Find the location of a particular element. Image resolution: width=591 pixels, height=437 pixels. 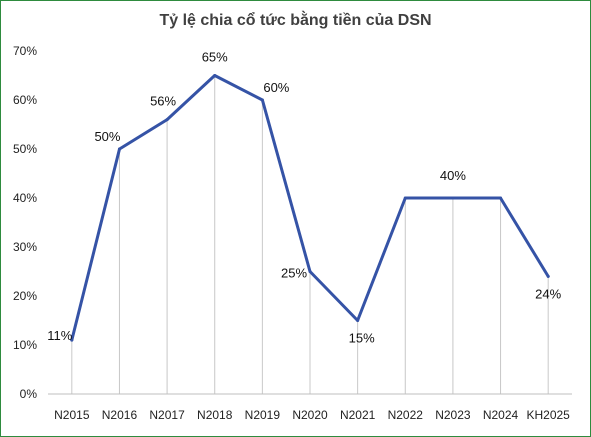

x-tick-label: N2021 is located at coordinates (358, 415).